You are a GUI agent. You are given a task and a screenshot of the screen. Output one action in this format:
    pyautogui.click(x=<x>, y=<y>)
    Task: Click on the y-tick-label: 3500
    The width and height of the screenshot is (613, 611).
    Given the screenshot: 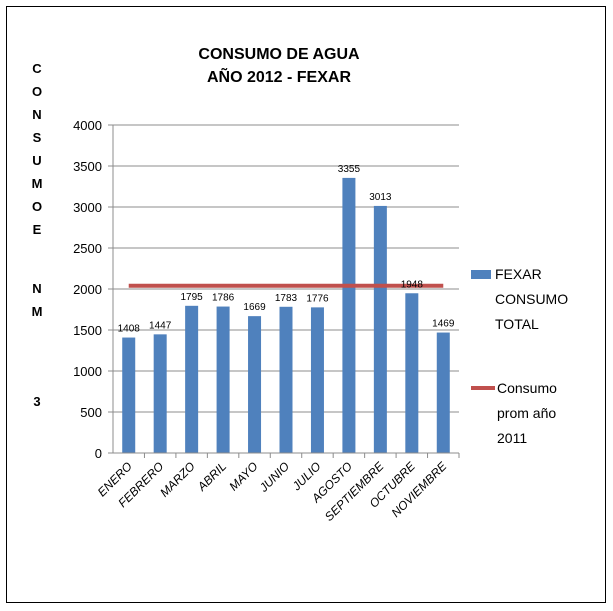 What is the action you would take?
    pyautogui.click(x=87, y=166)
    